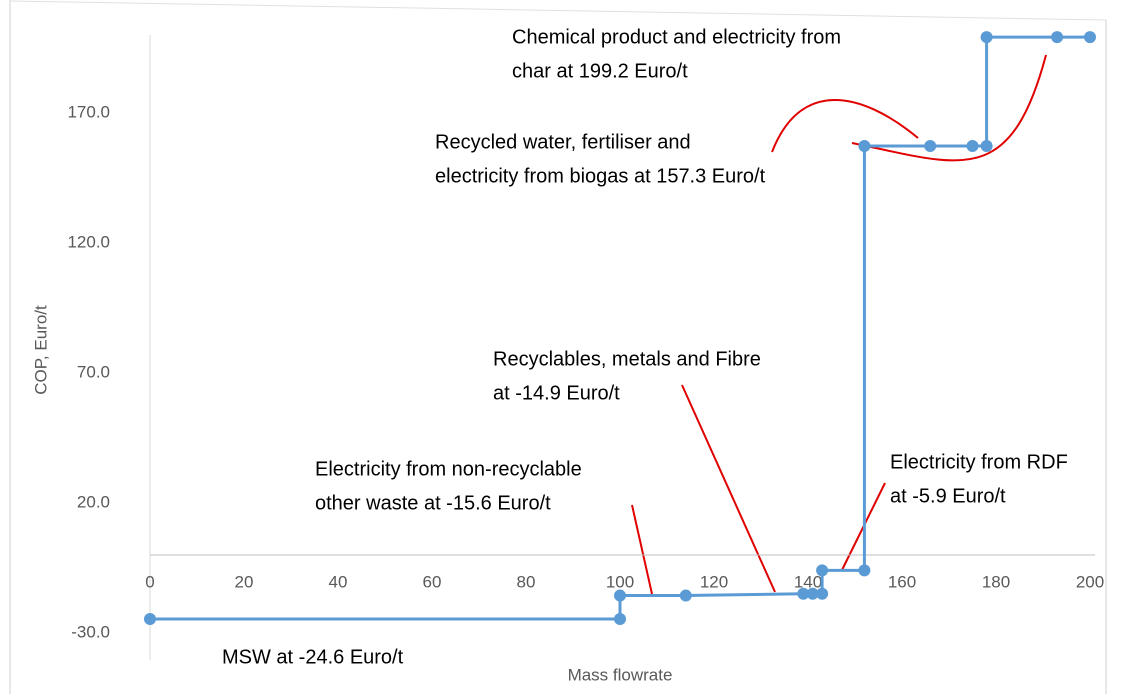  I want to click on annotation: at -14.9 Euro/t, so click(556, 393).